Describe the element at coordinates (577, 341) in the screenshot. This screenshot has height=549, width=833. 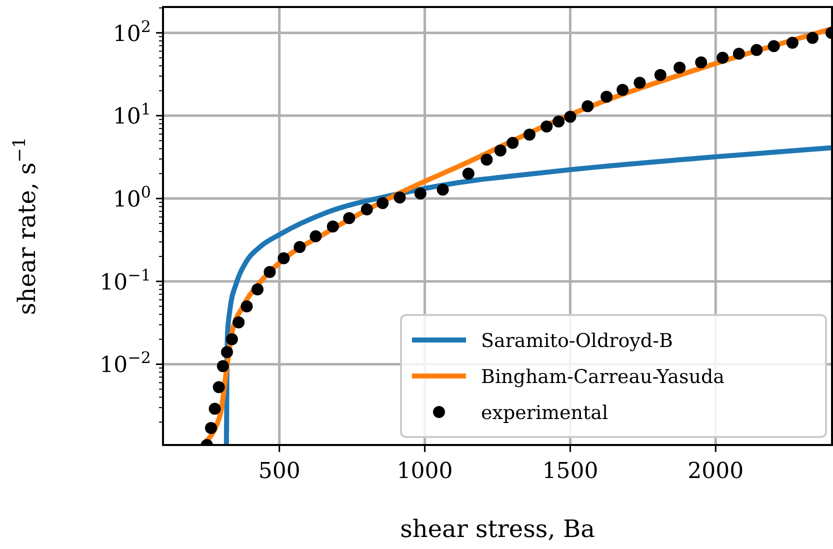
I see `legend-label: Saramito-Oldroyd-B` at that location.